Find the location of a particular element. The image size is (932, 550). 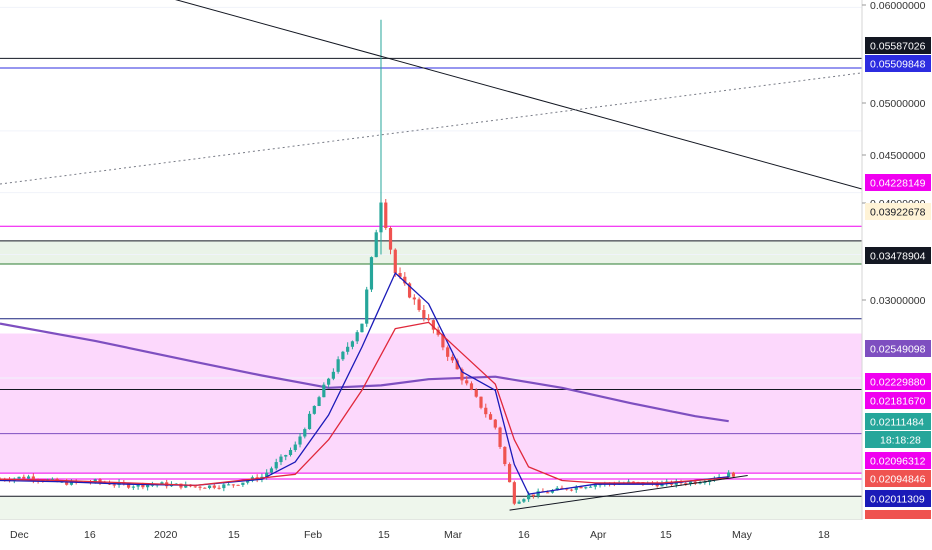

xtick-feb: Feb is located at coordinates (313, 535).